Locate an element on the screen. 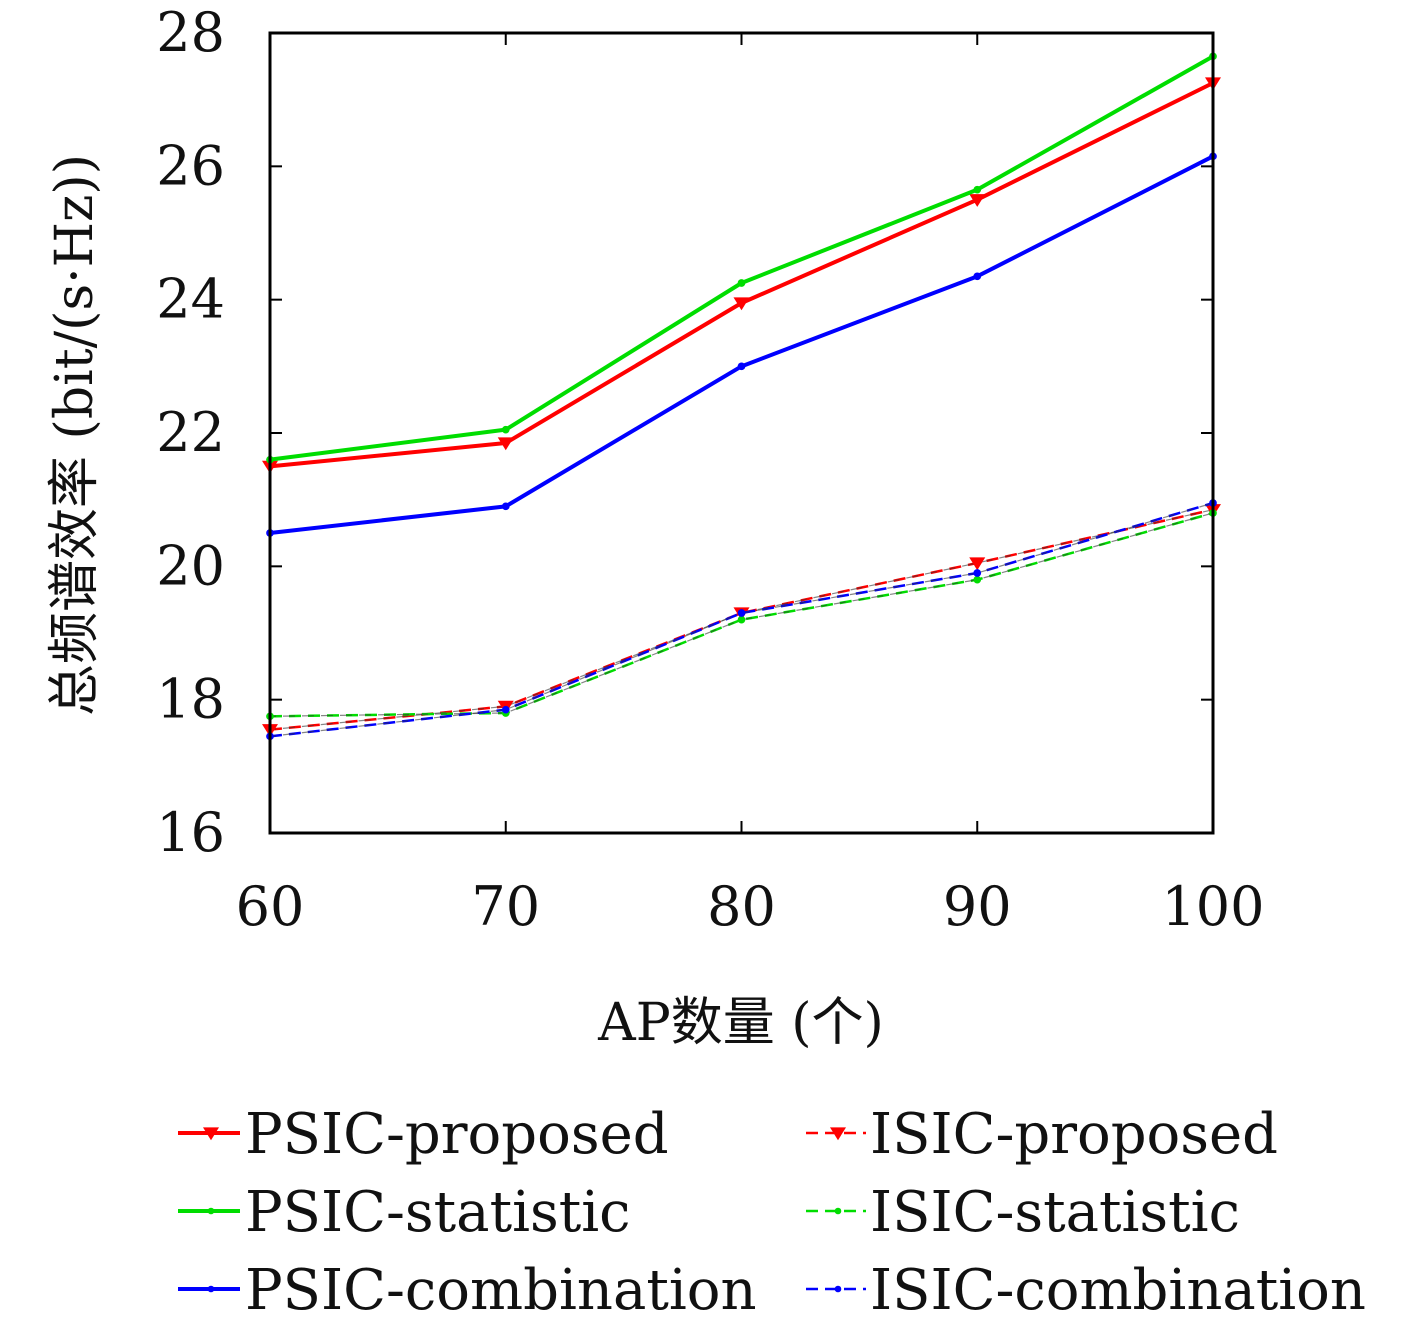  legend-entry: ISIC-combination is located at coordinates (1086, 1290).